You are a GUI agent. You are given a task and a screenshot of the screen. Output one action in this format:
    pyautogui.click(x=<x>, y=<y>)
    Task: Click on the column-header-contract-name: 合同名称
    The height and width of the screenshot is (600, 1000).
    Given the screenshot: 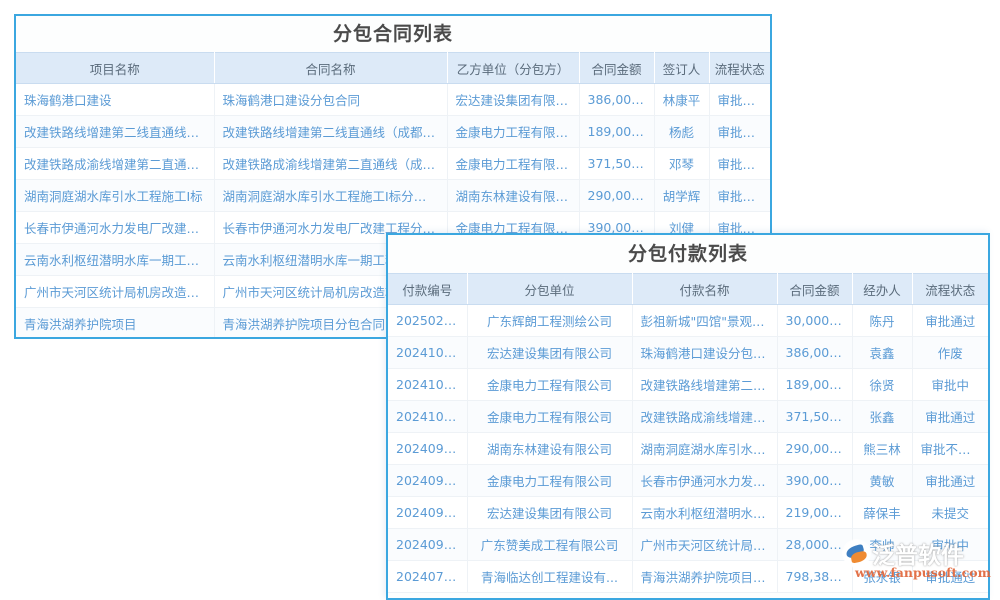 What is the action you would take?
    pyautogui.click(x=331, y=68)
    